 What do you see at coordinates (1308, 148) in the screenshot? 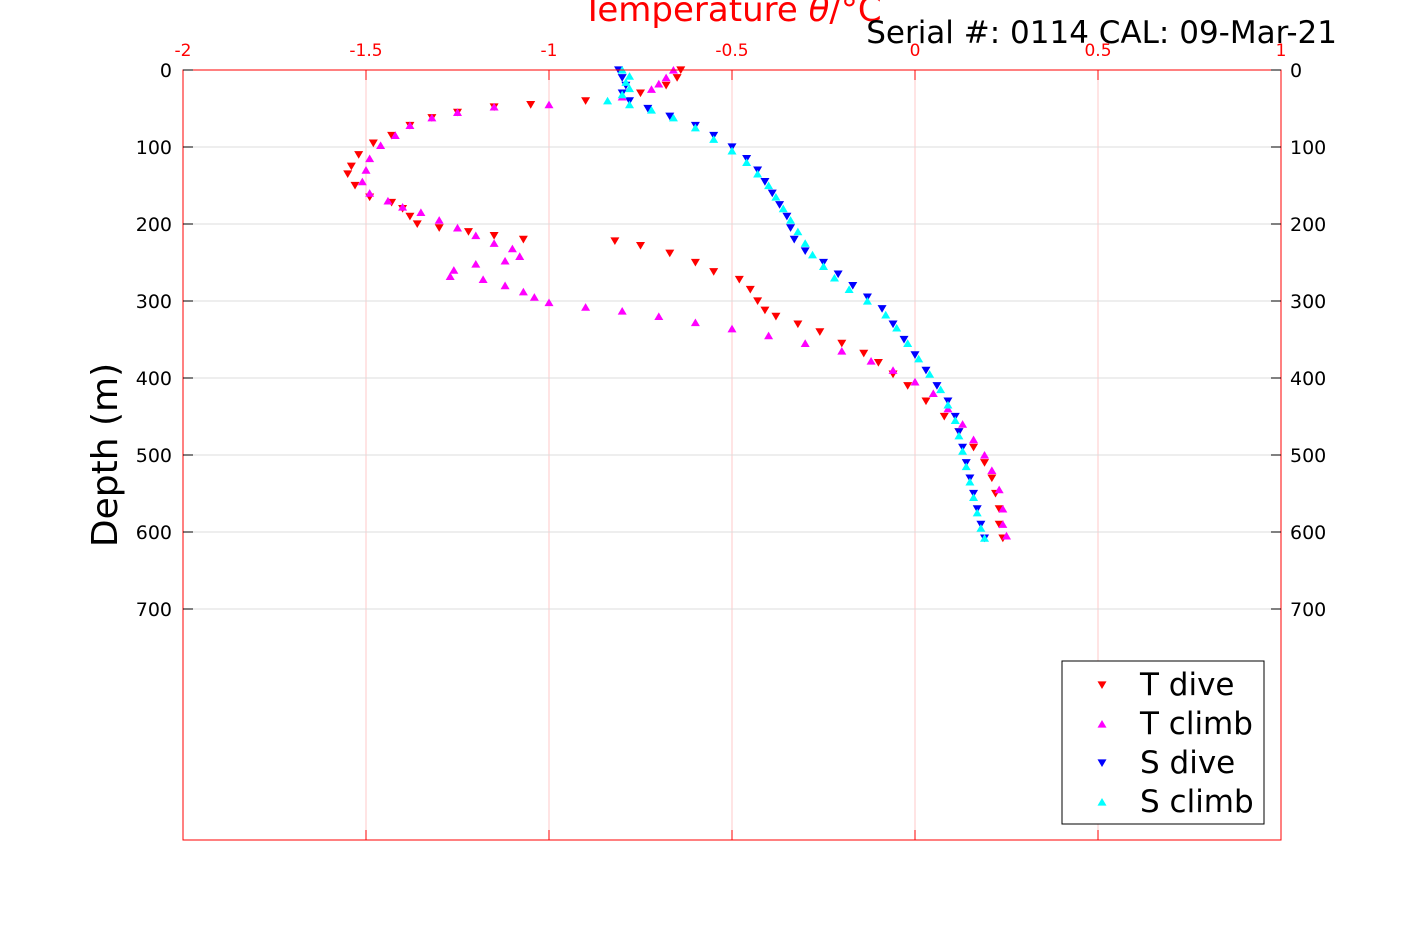
I see `y-tick-label-right: 100` at bounding box center [1308, 148].